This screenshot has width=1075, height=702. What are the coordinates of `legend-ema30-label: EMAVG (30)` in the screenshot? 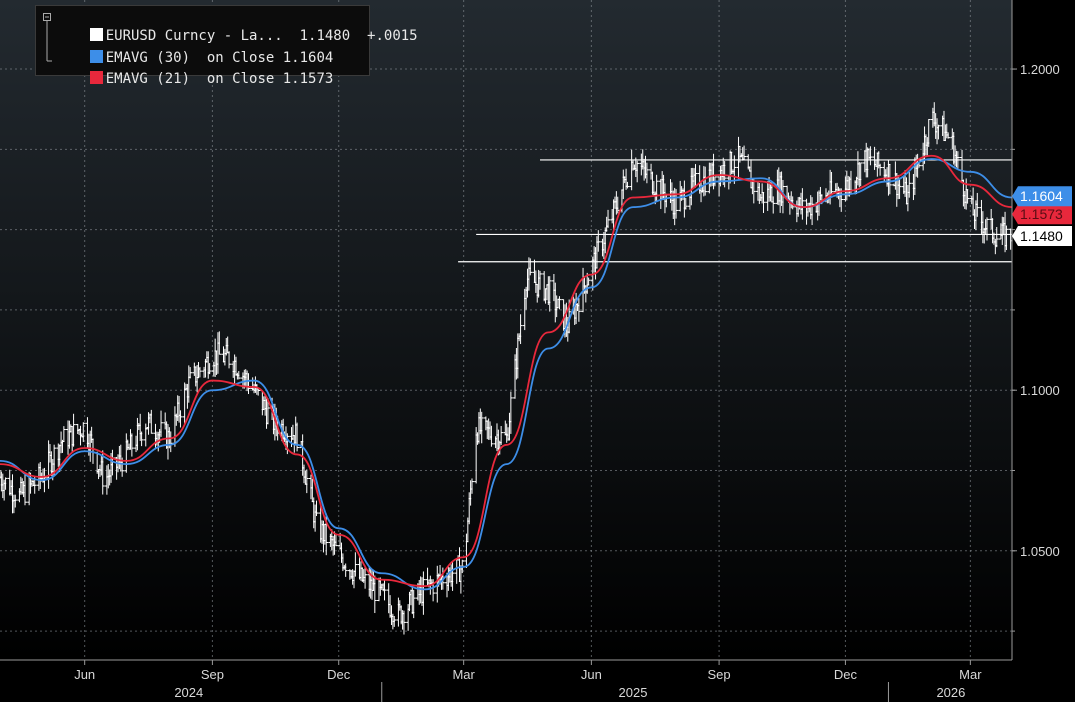 It's located at (148, 58).